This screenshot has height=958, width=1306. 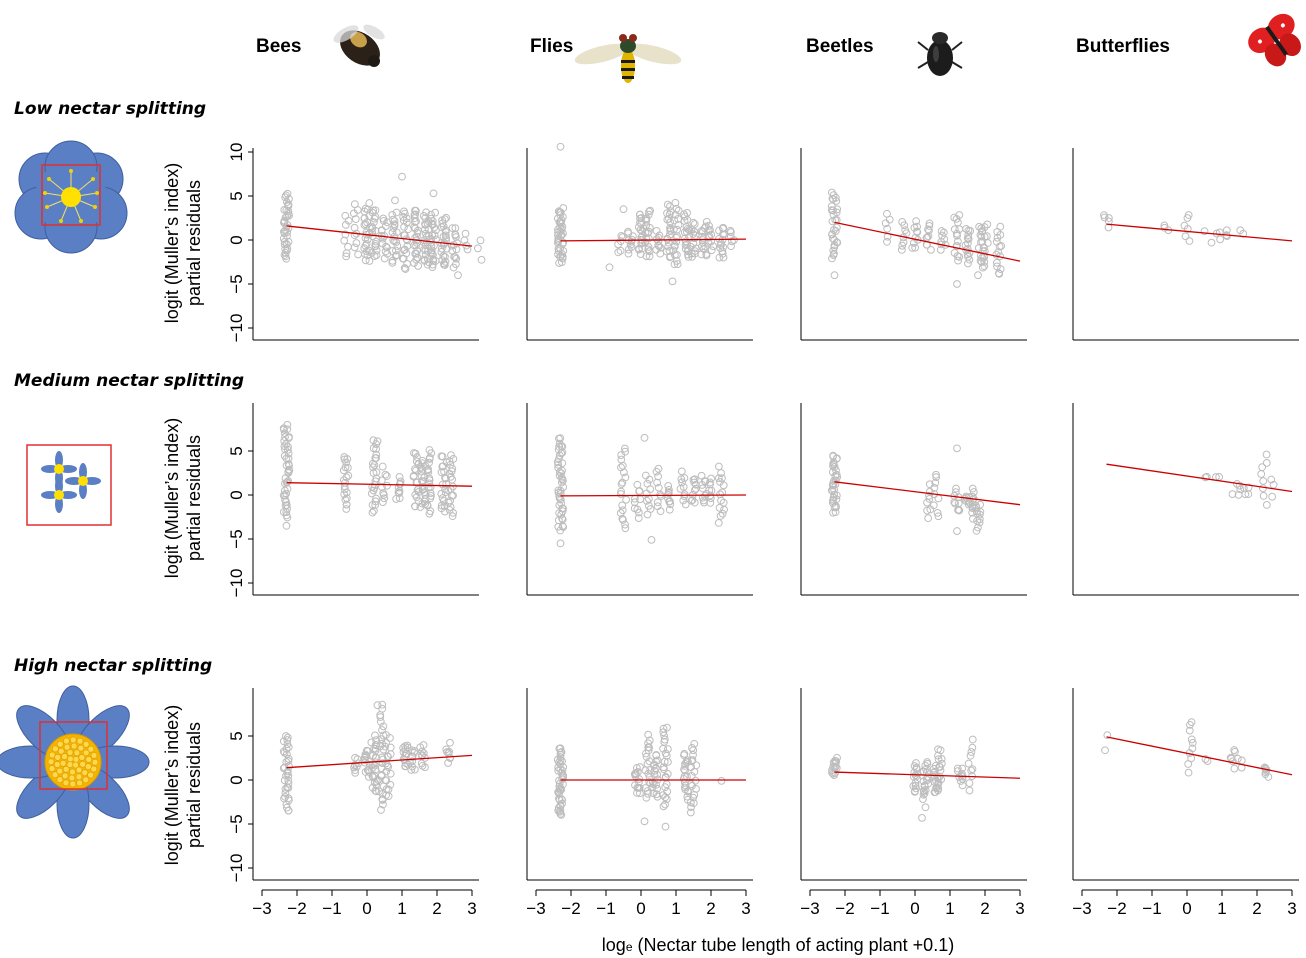 I want to click on x-tick-label: −1, so click(x=879, y=908).